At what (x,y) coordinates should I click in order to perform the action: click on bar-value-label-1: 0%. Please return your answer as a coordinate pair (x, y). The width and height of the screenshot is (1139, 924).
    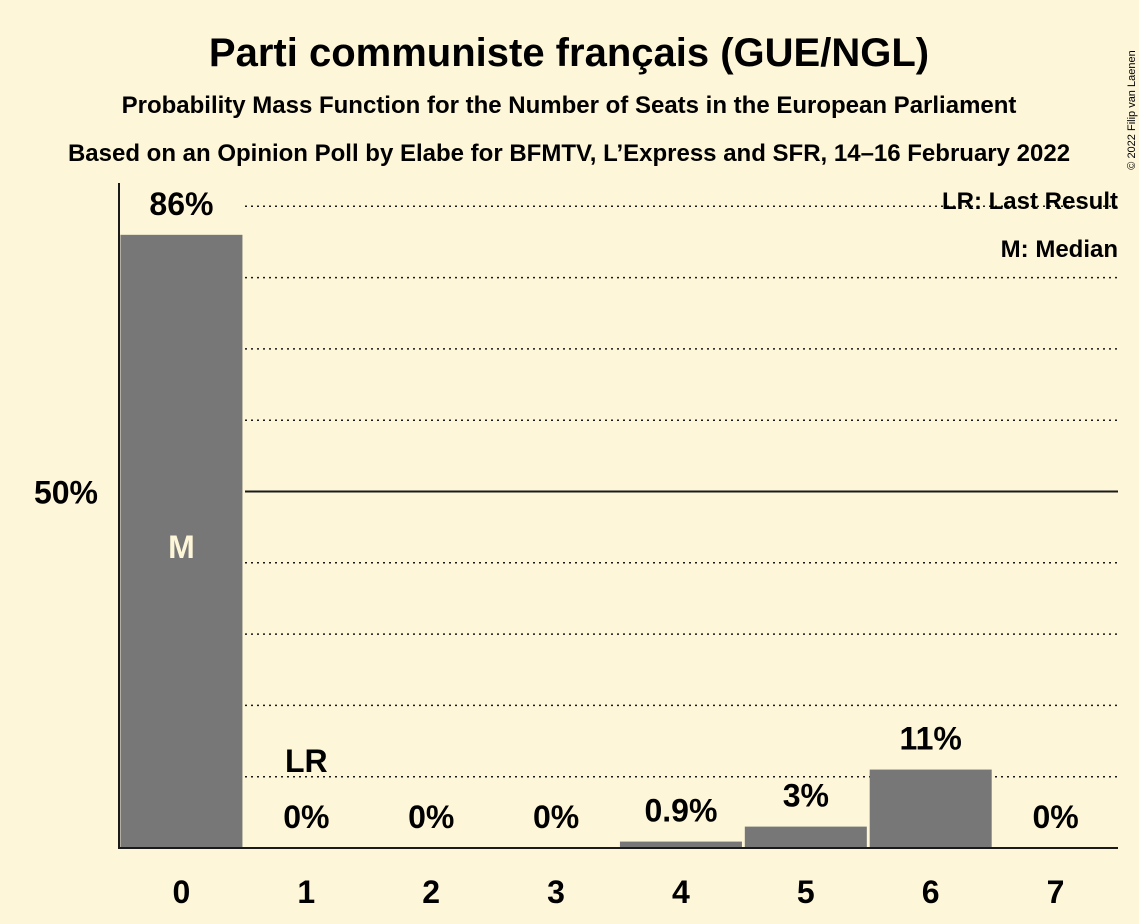
    Looking at the image, I should click on (306, 817).